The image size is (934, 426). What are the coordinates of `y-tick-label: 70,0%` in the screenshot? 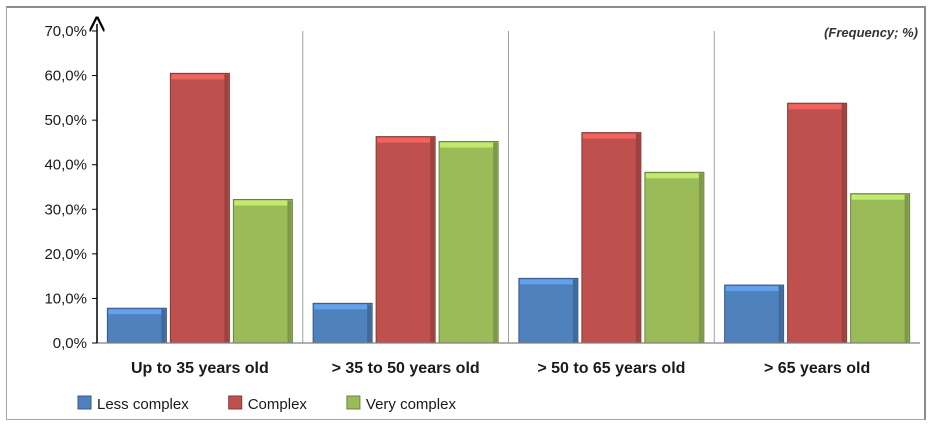 It's located at (65, 31).